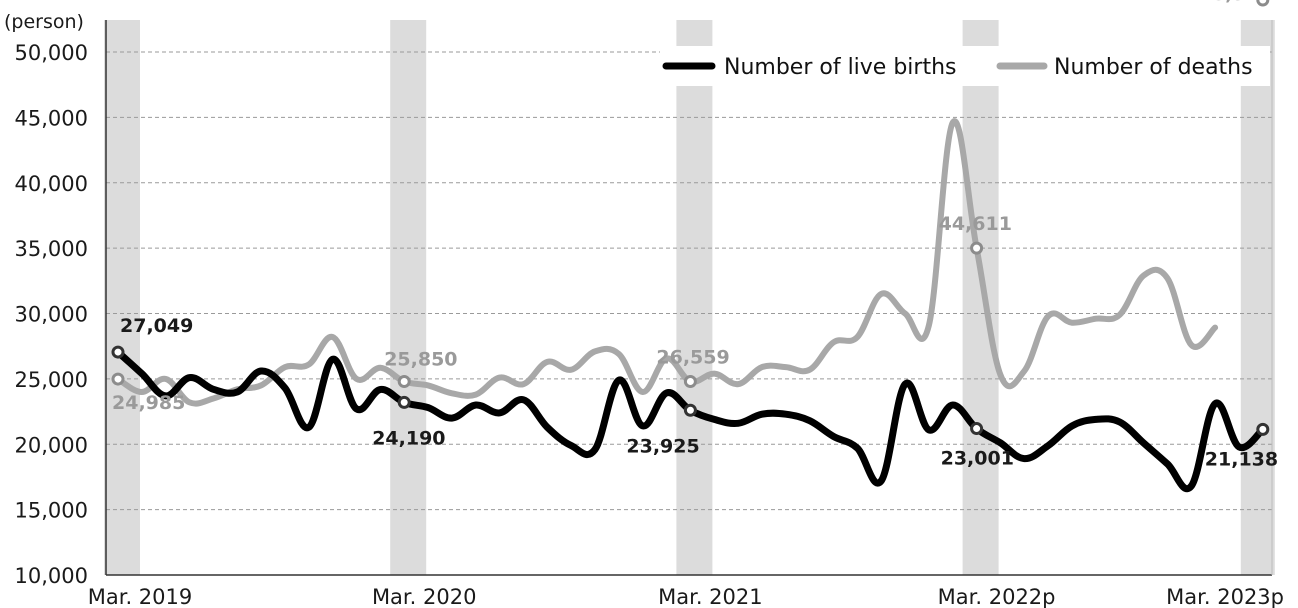 This screenshot has height=608, width=1298. I want to click on x-tick-label: Mar. 2020, so click(424, 596).